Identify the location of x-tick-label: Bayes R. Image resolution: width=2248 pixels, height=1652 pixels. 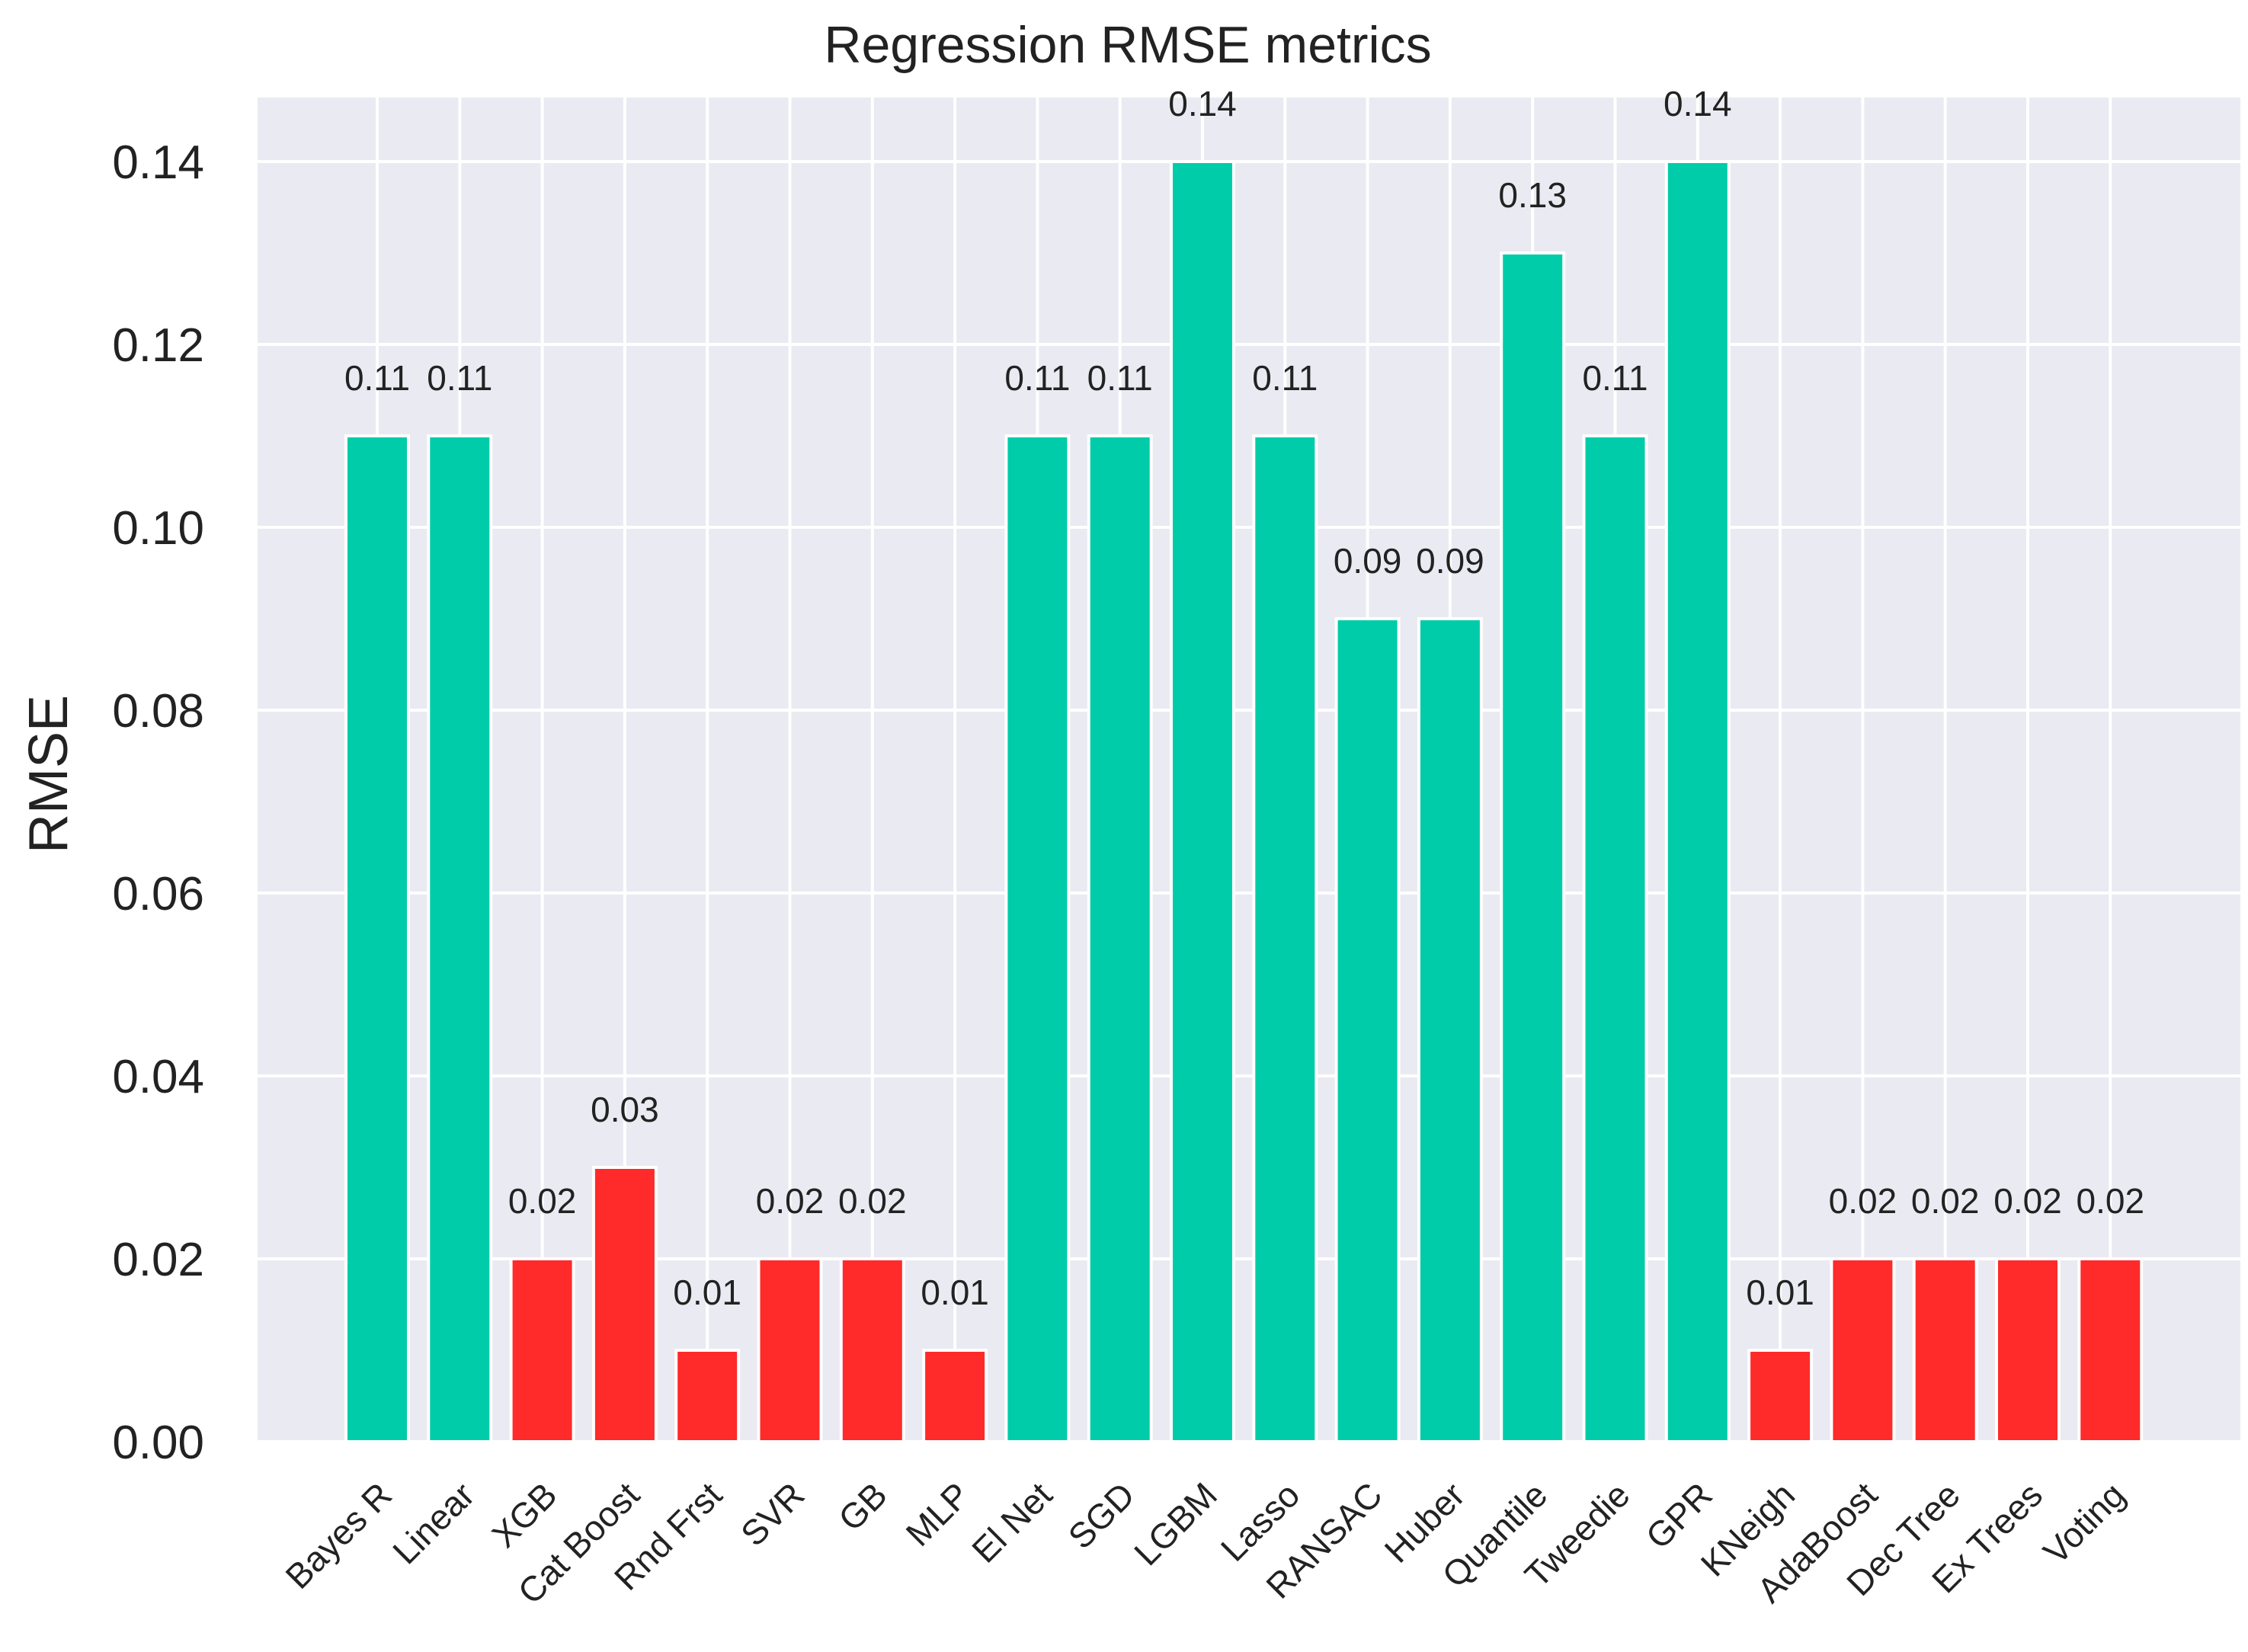
(338, 1535).